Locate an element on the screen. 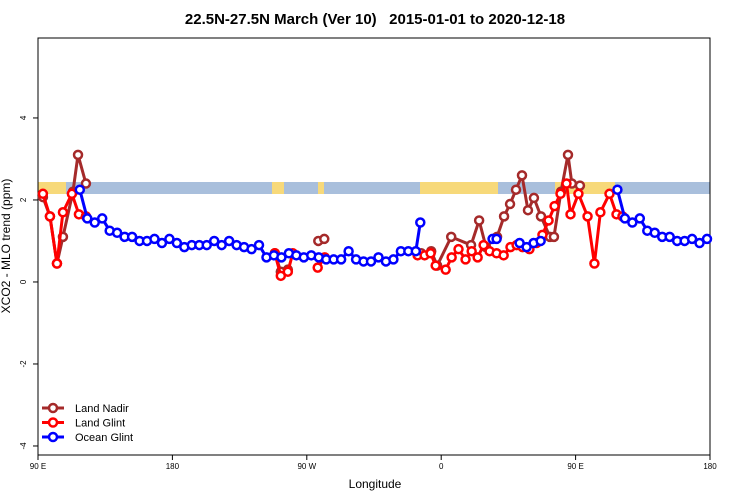 The width and height of the screenshot is (750, 500). y-tick-label: 0 is located at coordinates (23, 281).